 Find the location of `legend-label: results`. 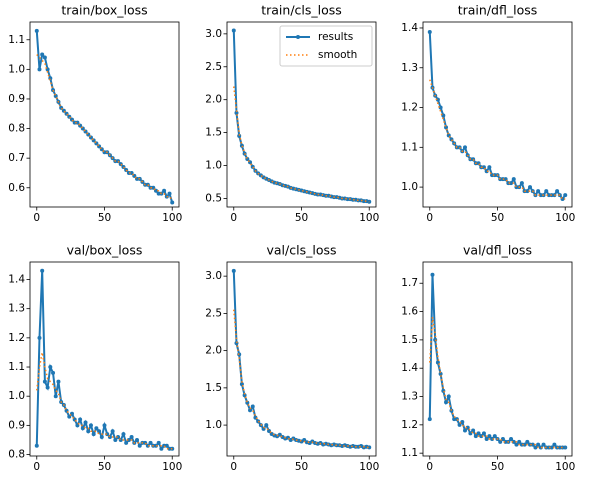

legend-label: results is located at coordinates (335, 37).